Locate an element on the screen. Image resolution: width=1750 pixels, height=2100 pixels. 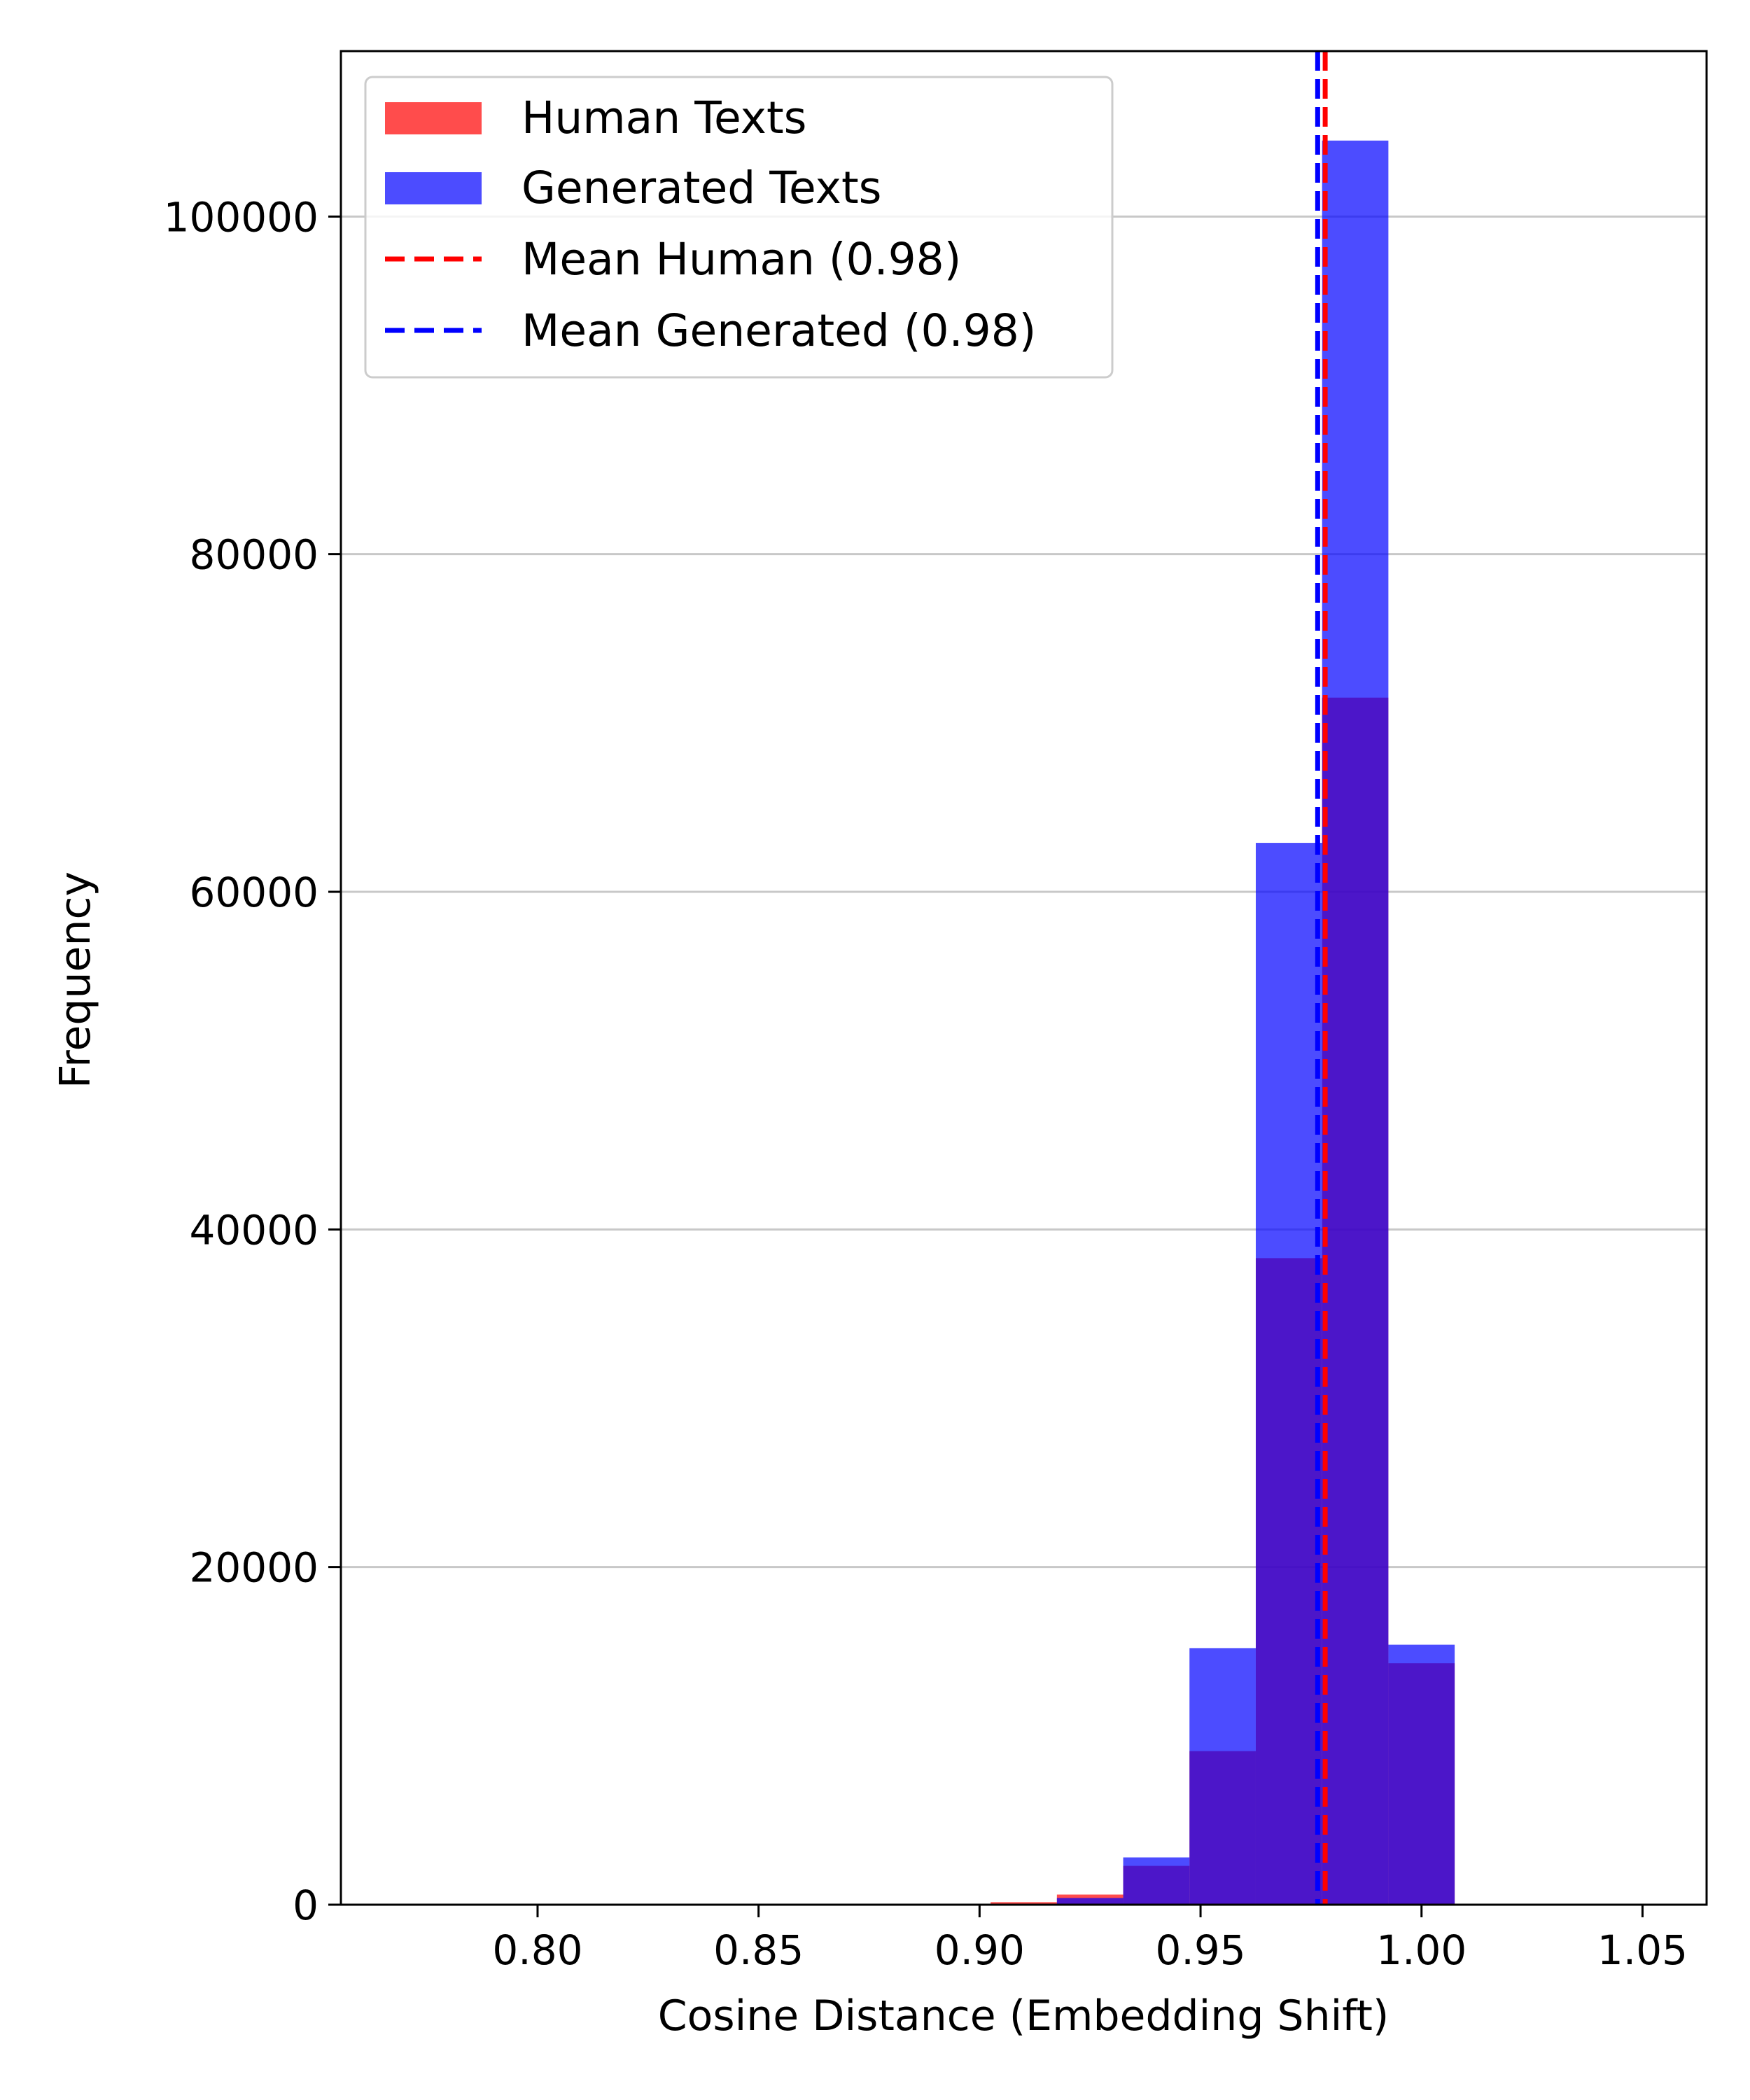
y-axis-title: Frequency is located at coordinates (75, 980).